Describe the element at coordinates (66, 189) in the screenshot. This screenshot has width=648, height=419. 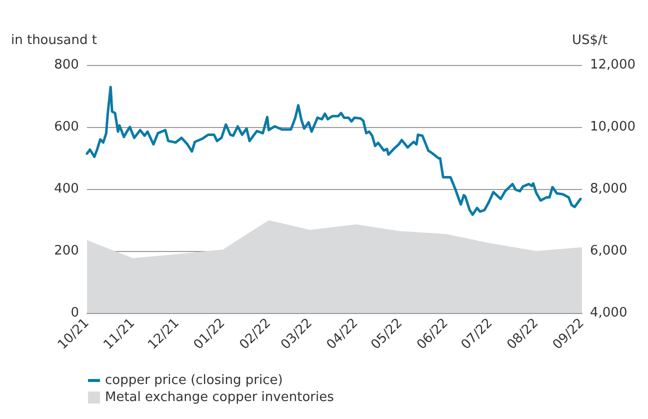
I see `y-tick-label: 400` at that location.